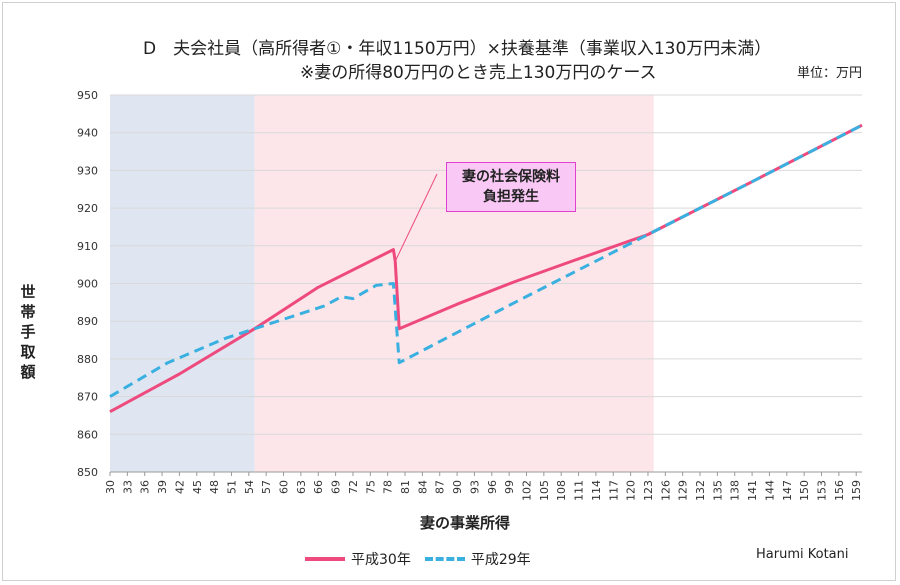 The image size is (900, 585). Describe the element at coordinates (802, 554) in the screenshot. I see `credit-text: Harumi Kotani` at that location.